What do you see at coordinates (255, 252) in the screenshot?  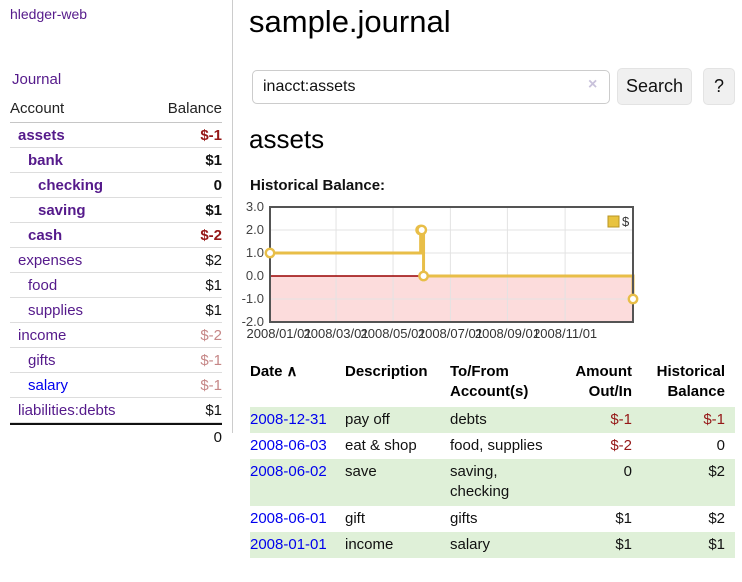 I see `y-axis-tick-label: 1.0` at bounding box center [255, 252].